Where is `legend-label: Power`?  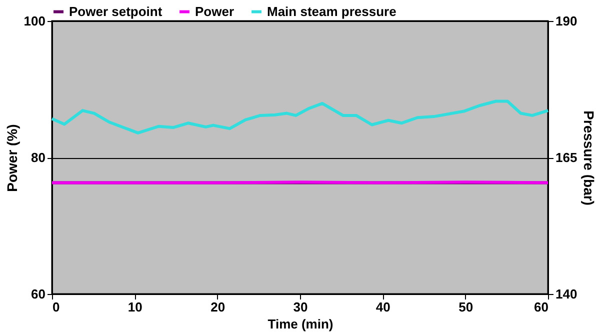
legend-label: Power is located at coordinates (214, 11).